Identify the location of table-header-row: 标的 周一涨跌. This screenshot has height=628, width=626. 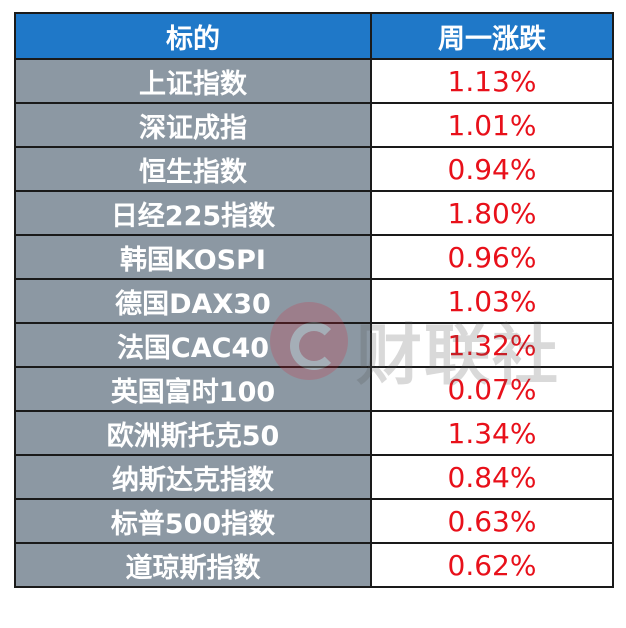
(314, 36).